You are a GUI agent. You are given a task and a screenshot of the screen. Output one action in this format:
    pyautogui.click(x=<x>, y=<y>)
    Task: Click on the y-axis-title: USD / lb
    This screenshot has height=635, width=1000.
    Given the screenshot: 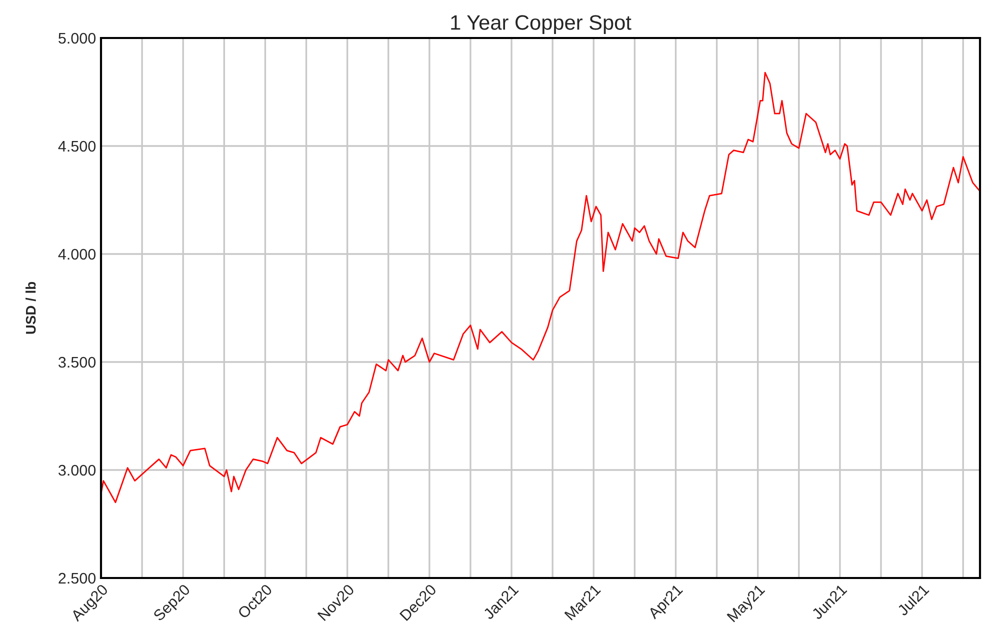 What is the action you would take?
    pyautogui.click(x=31, y=308)
    